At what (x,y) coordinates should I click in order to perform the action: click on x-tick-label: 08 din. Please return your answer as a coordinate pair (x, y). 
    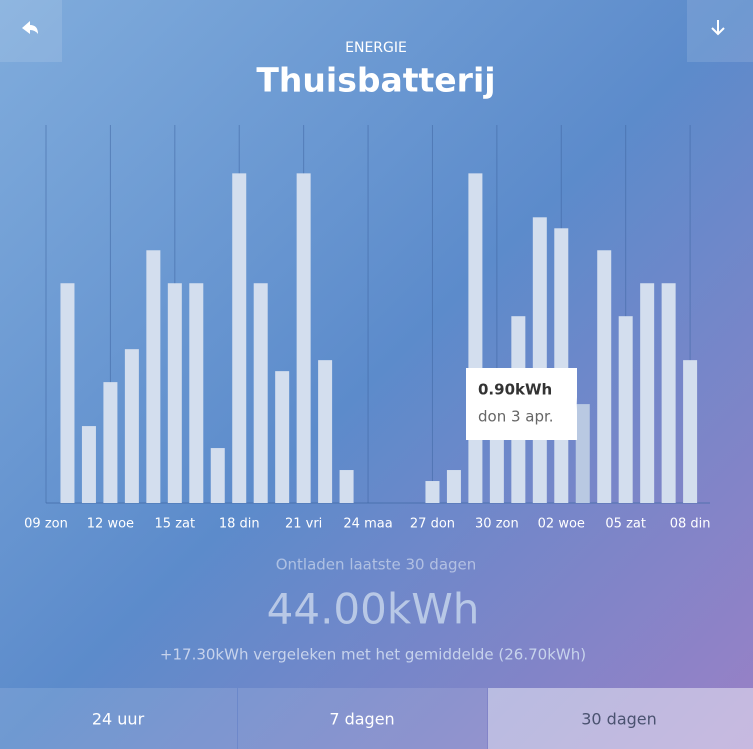
    Looking at the image, I should click on (690, 524).